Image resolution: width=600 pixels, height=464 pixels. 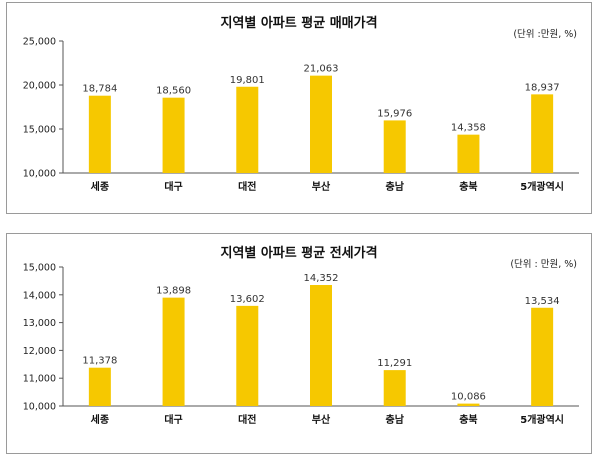 I want to click on data-label: 14,358, so click(x=468, y=128).